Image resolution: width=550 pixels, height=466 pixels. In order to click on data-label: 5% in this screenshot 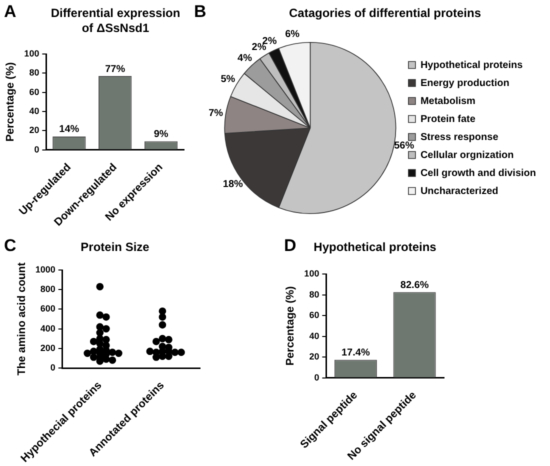, I will do `click(228, 80)`.